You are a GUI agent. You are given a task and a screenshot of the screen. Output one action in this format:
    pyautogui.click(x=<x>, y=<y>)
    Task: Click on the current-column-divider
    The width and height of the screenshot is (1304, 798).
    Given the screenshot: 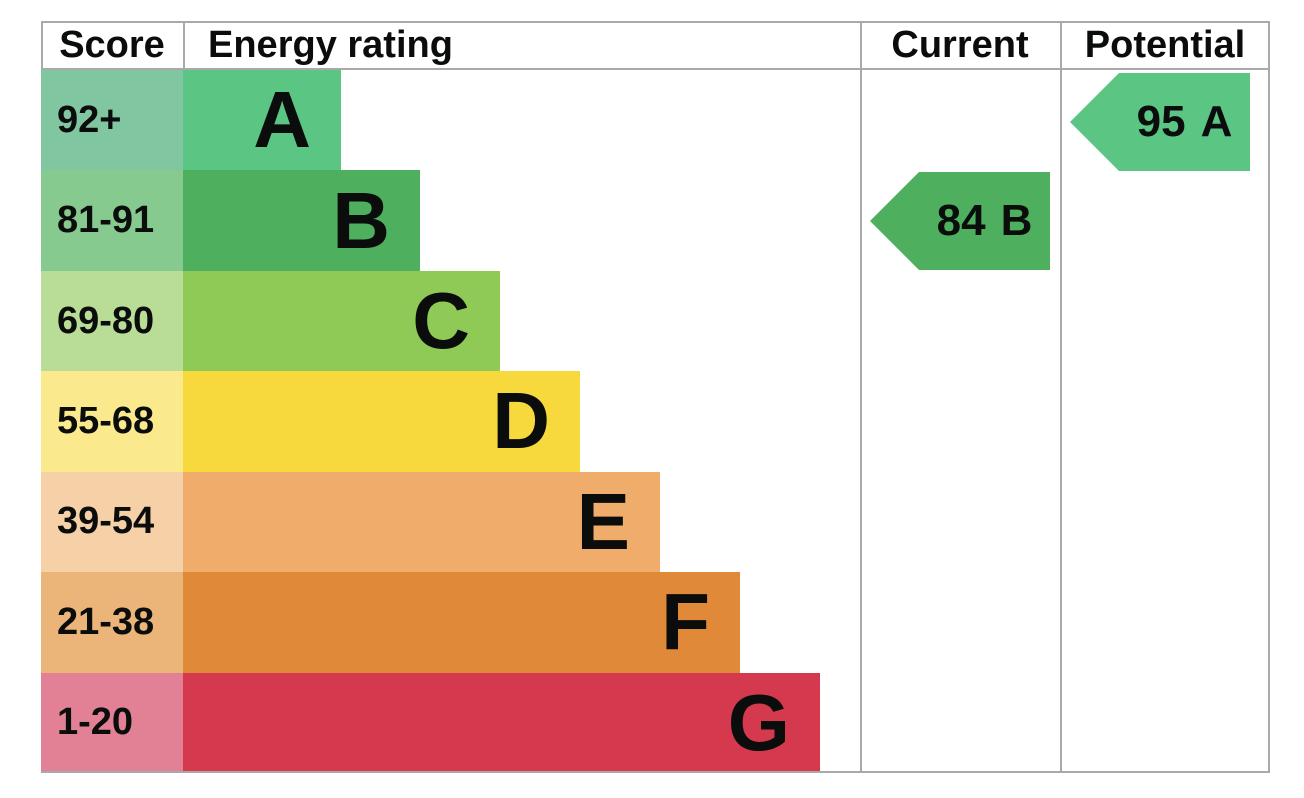 What is the action you would take?
    pyautogui.click(x=861, y=397)
    